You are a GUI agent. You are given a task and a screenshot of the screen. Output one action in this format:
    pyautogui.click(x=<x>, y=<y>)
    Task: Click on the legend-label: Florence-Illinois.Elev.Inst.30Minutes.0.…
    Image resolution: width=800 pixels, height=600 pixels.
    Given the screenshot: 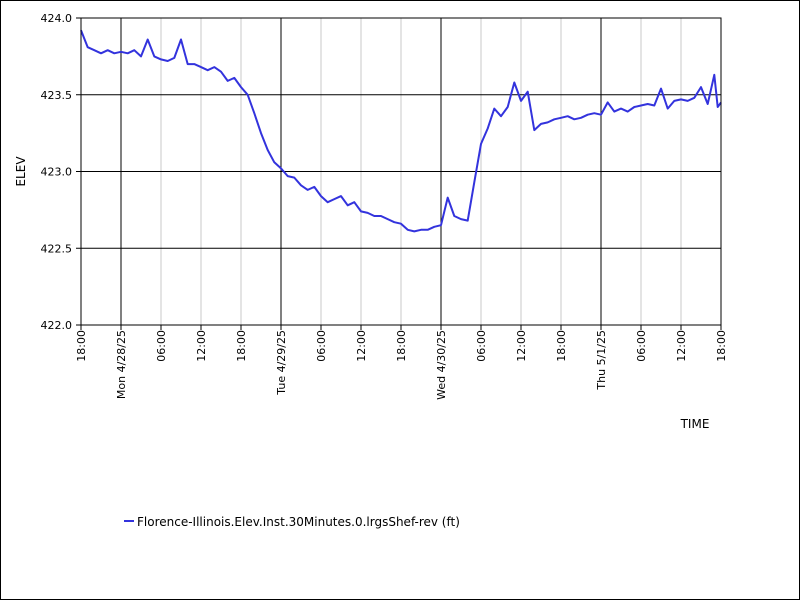 What is the action you would take?
    pyautogui.click(x=298, y=522)
    